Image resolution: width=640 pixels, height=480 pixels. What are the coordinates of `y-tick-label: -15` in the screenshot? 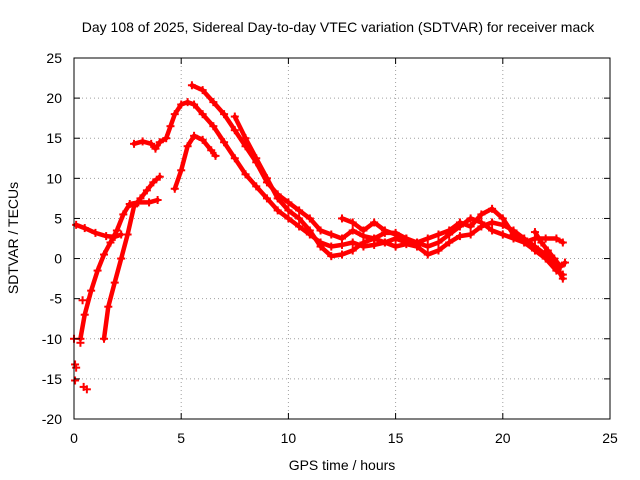 It's located at (52, 379).